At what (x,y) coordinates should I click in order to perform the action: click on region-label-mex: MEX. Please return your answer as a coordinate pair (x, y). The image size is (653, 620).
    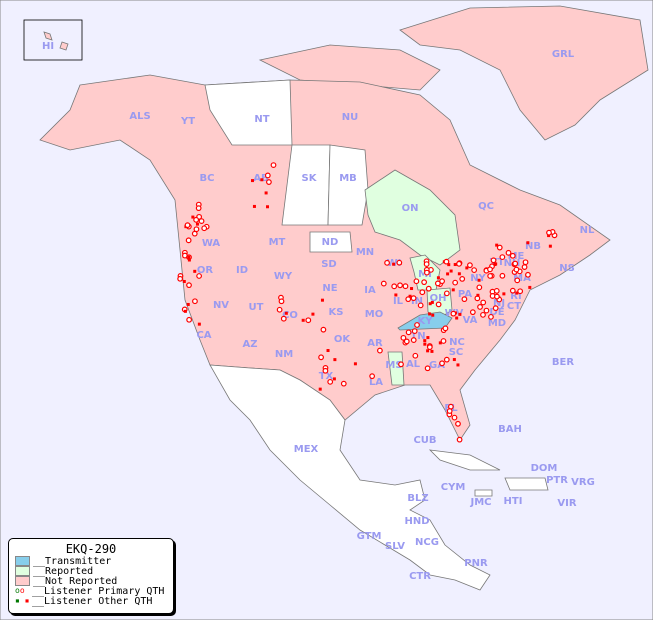
    Looking at the image, I should click on (306, 449).